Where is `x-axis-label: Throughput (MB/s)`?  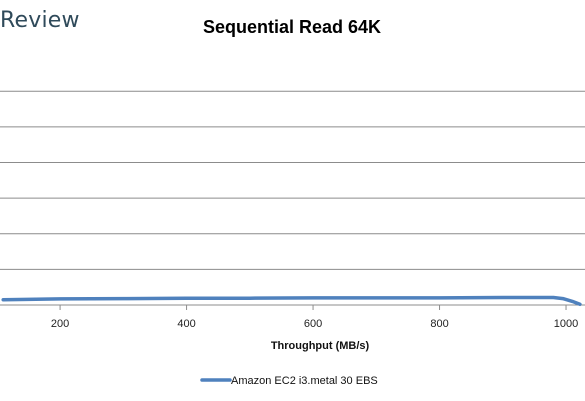
x-axis-label: Throughput (MB/s) is located at coordinates (320, 346).